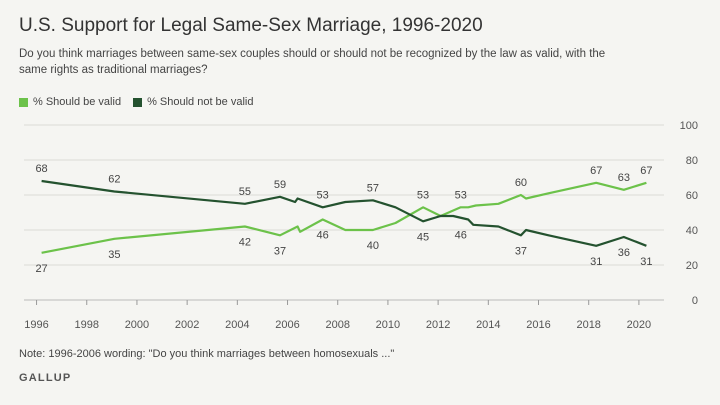 Image resolution: width=720 pixels, height=405 pixels. I want to click on x-tick-label-2016: 2016, so click(538, 325).